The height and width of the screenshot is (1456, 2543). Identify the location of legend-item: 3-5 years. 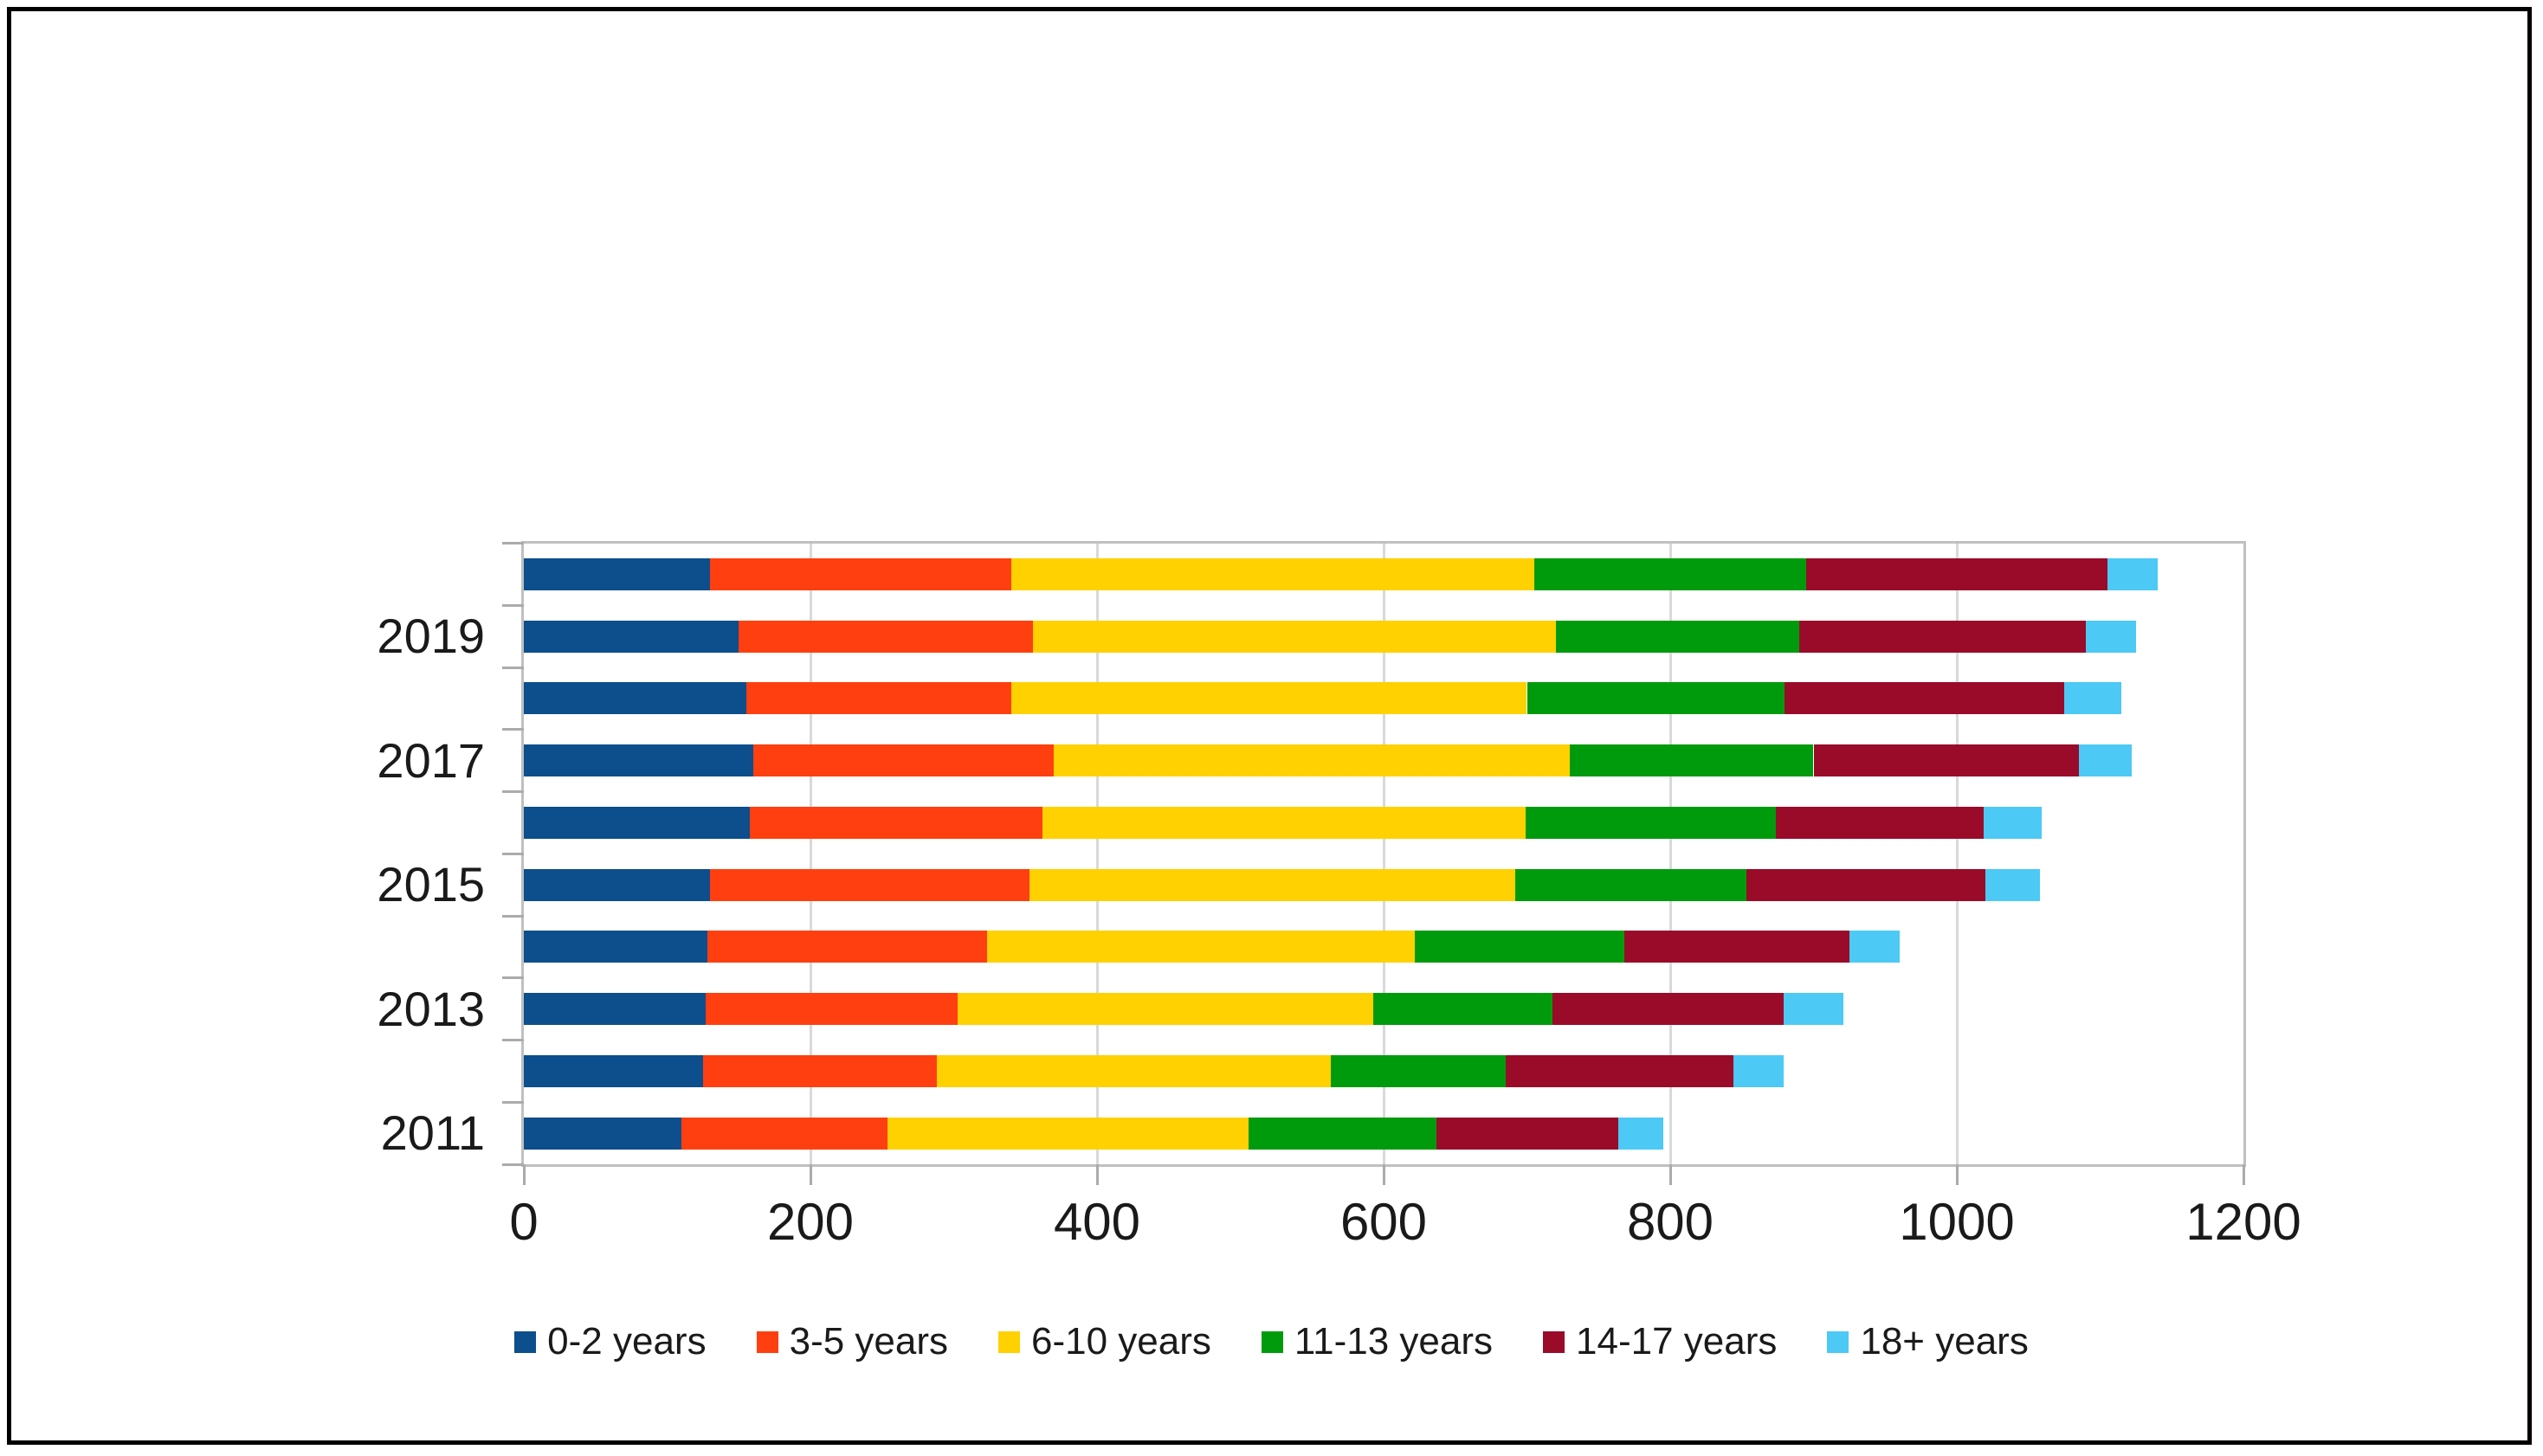
(852, 1341).